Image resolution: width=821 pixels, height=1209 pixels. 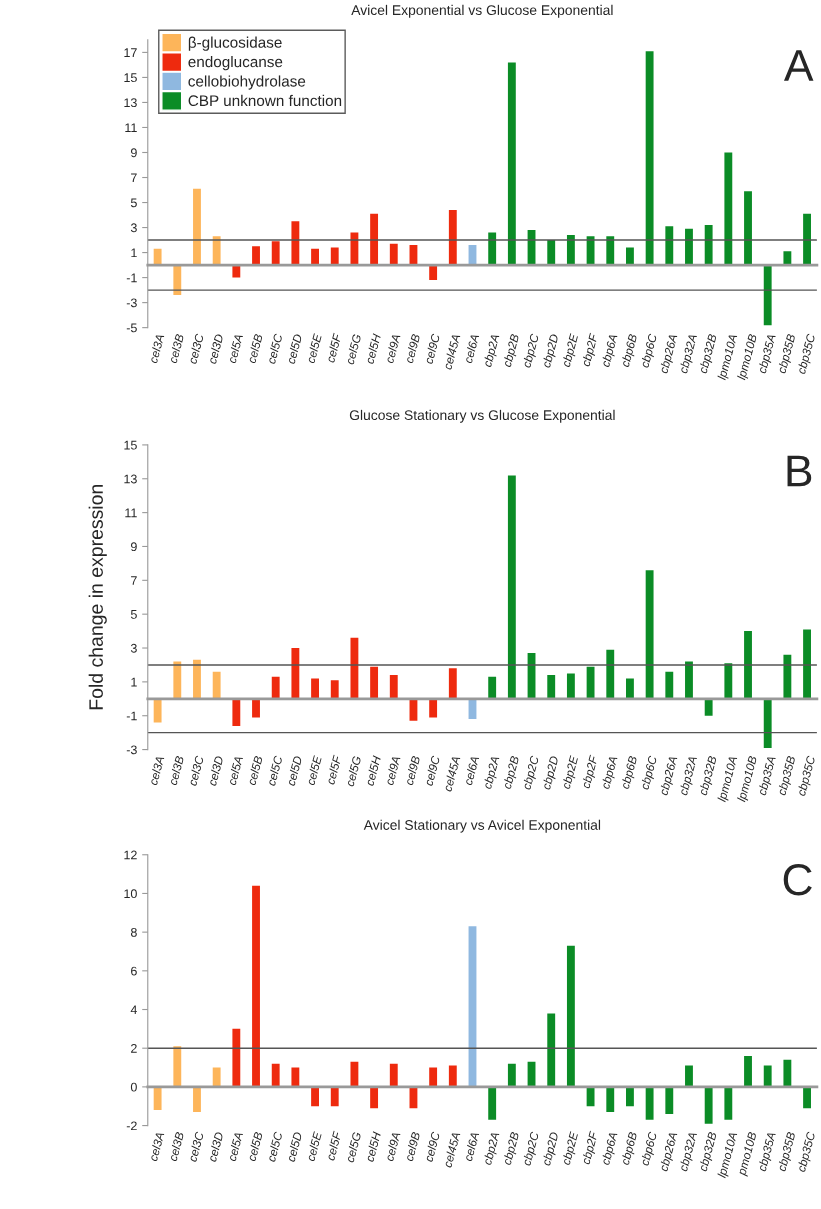 I want to click on y-tick-label: -3, so click(x=131, y=303).